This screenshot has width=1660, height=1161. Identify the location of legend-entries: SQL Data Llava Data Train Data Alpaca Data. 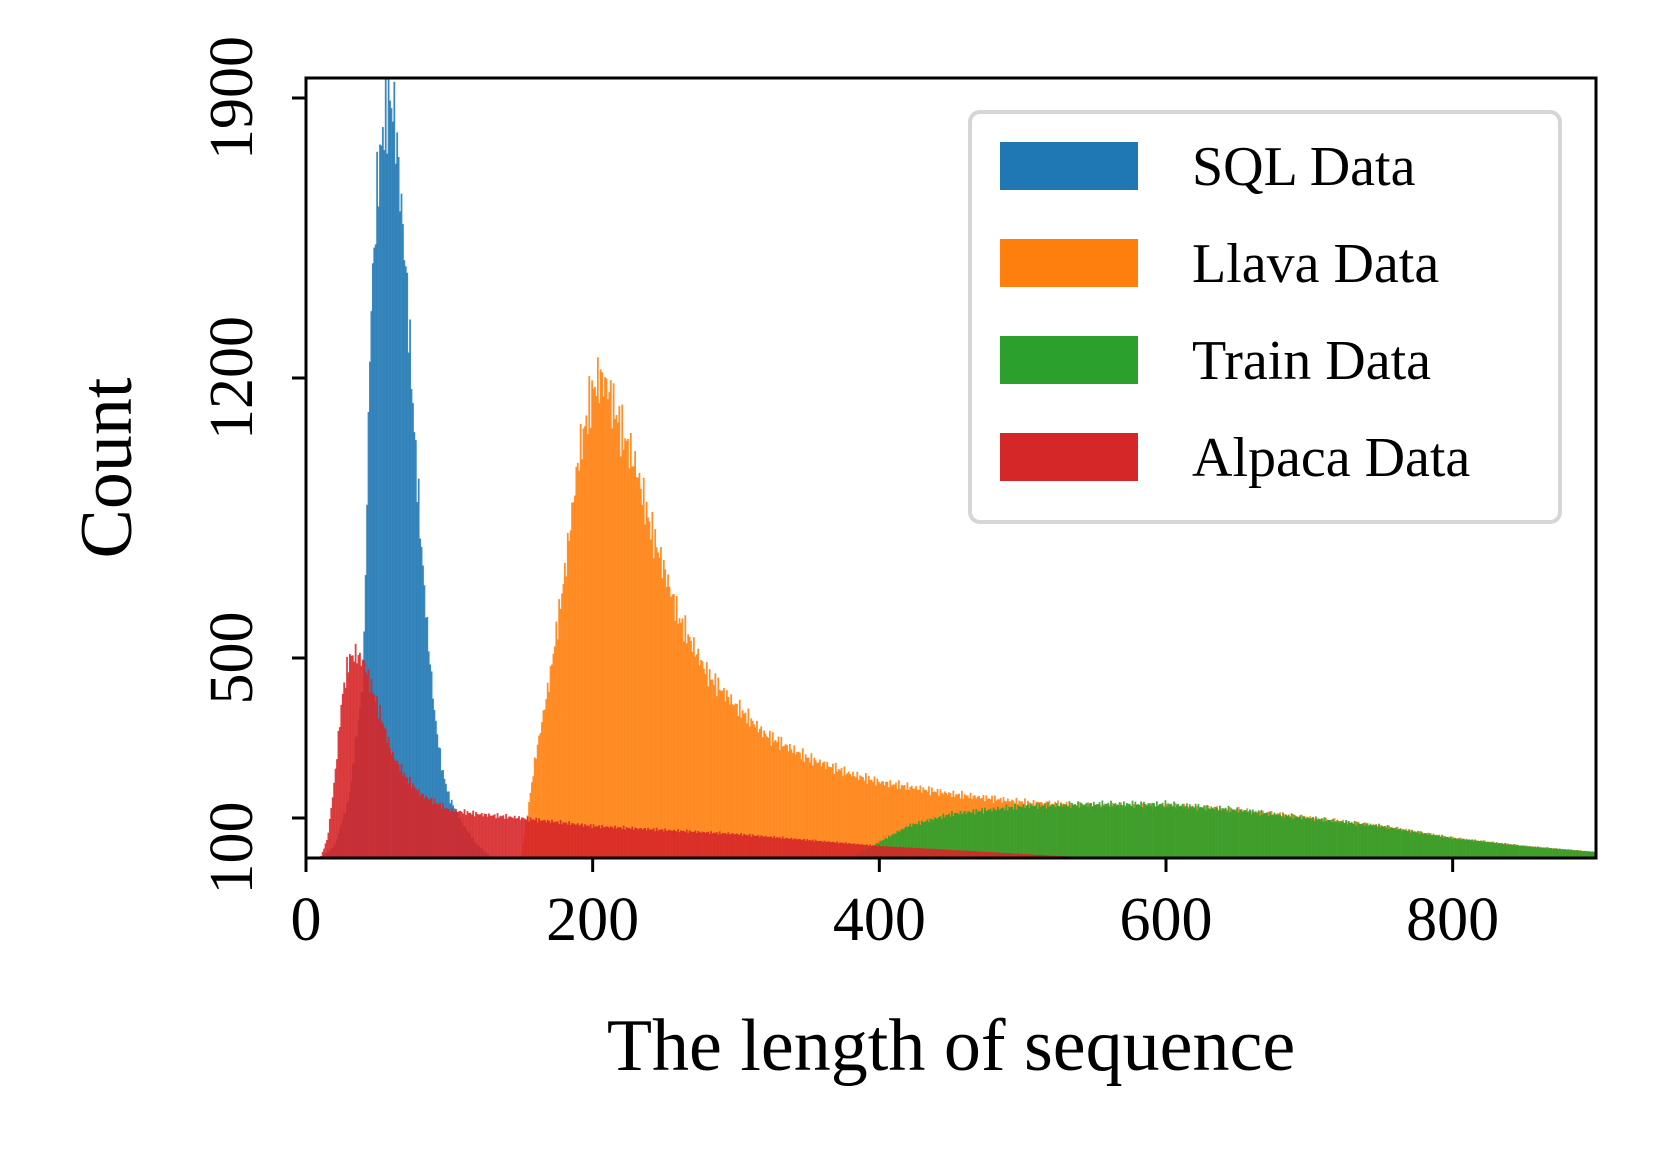
(1235, 312).